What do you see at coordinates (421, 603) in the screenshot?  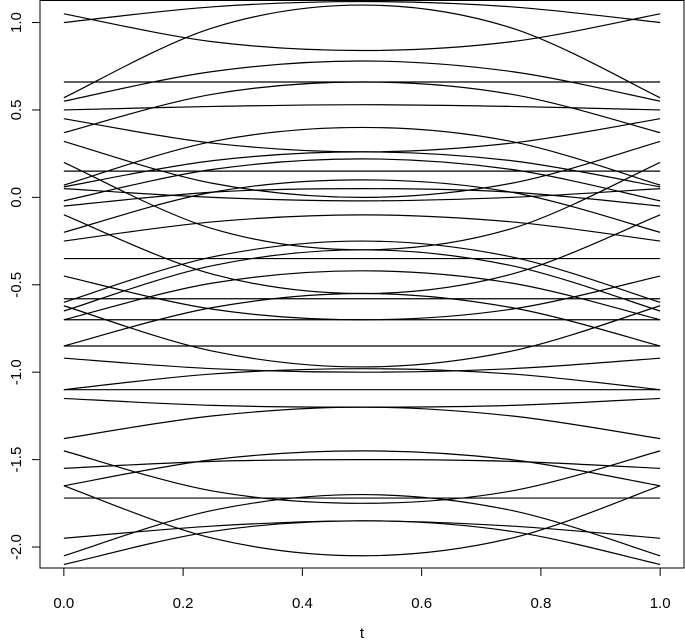 I see `x-tick-label: 0.6` at bounding box center [421, 603].